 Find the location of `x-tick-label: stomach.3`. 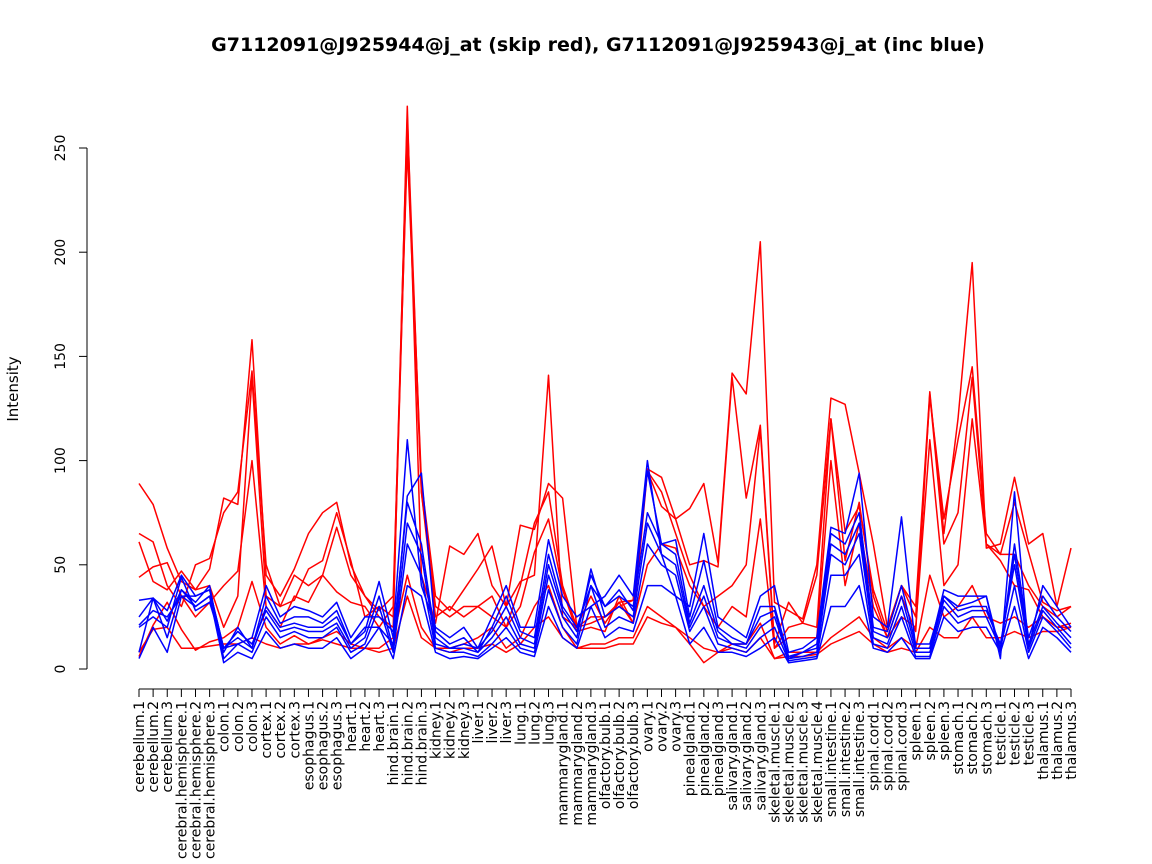

x-tick-label: stomach.3 is located at coordinates (987, 738).